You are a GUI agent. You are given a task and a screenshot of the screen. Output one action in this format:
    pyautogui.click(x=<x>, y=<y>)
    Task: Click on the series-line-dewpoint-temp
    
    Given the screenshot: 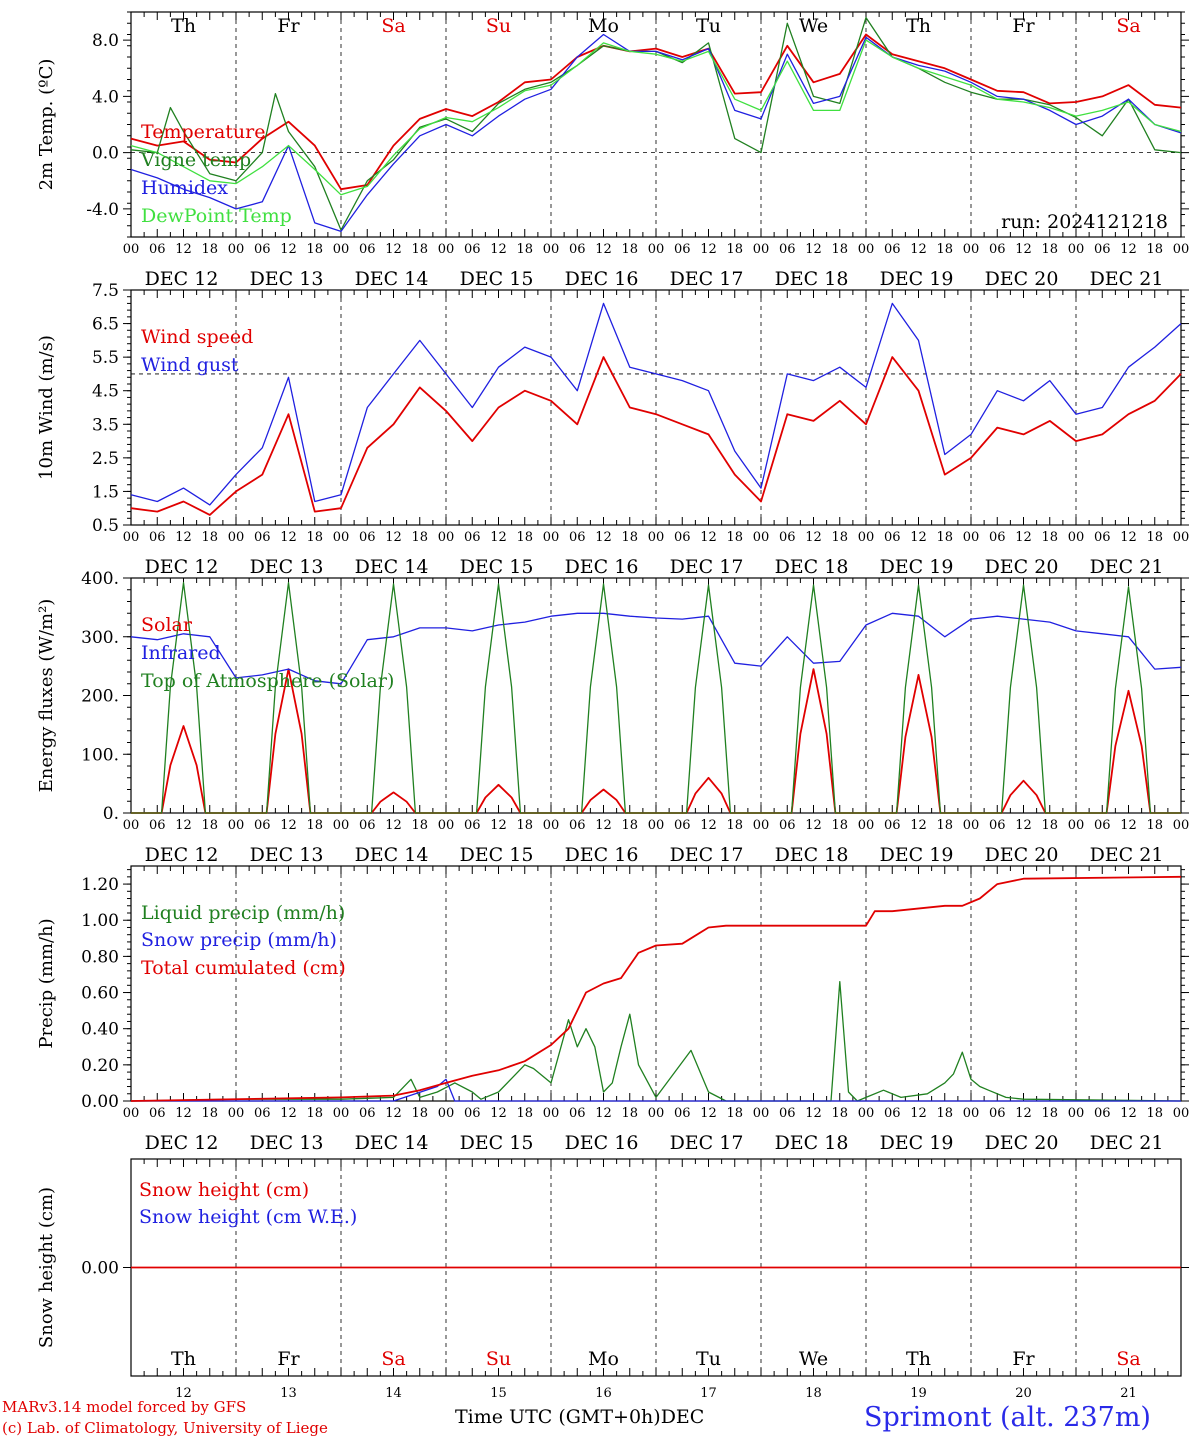 What is the action you would take?
    pyautogui.click(x=656, y=117)
    